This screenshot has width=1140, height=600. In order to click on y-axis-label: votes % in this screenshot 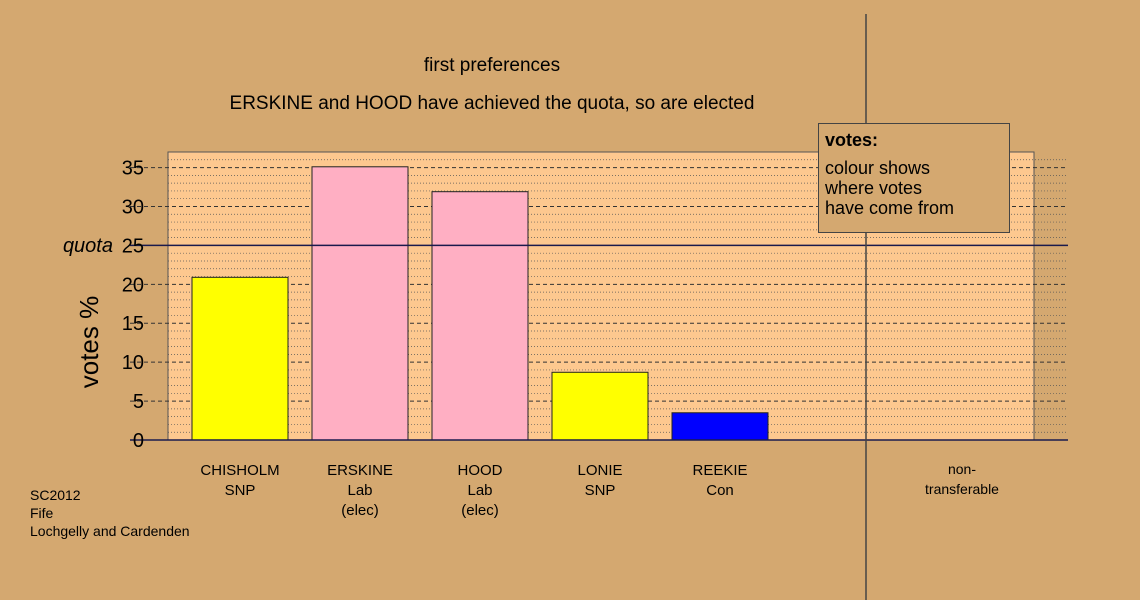, I will do `click(89, 342)`.